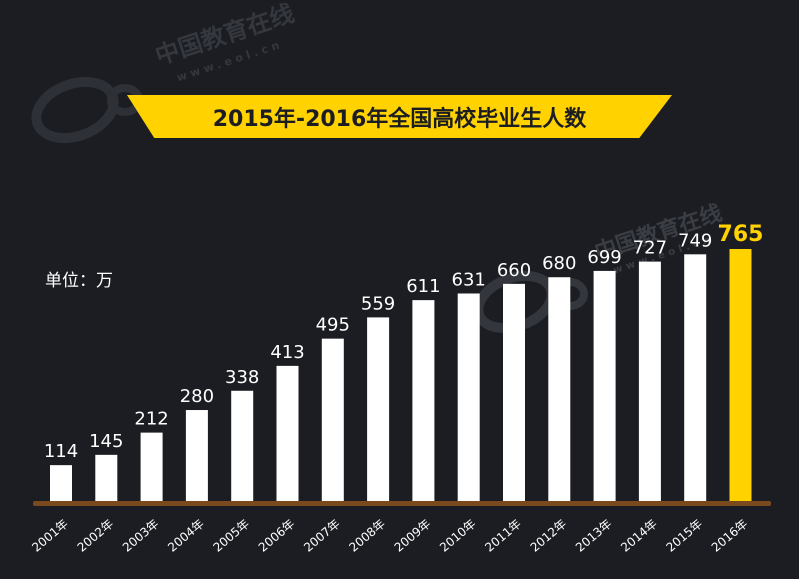 Image resolution: width=799 pixels, height=579 pixels. What do you see at coordinates (695, 240) in the screenshot?
I see `data-label-2015年: 749` at bounding box center [695, 240].